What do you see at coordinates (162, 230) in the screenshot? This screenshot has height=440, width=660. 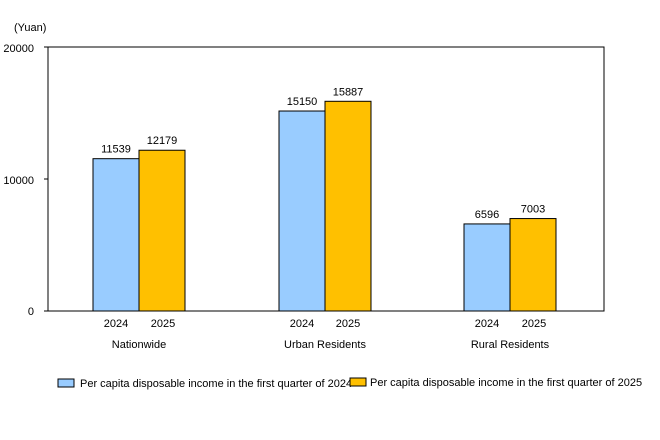 I see `bar-nationwide-2025` at bounding box center [162, 230].